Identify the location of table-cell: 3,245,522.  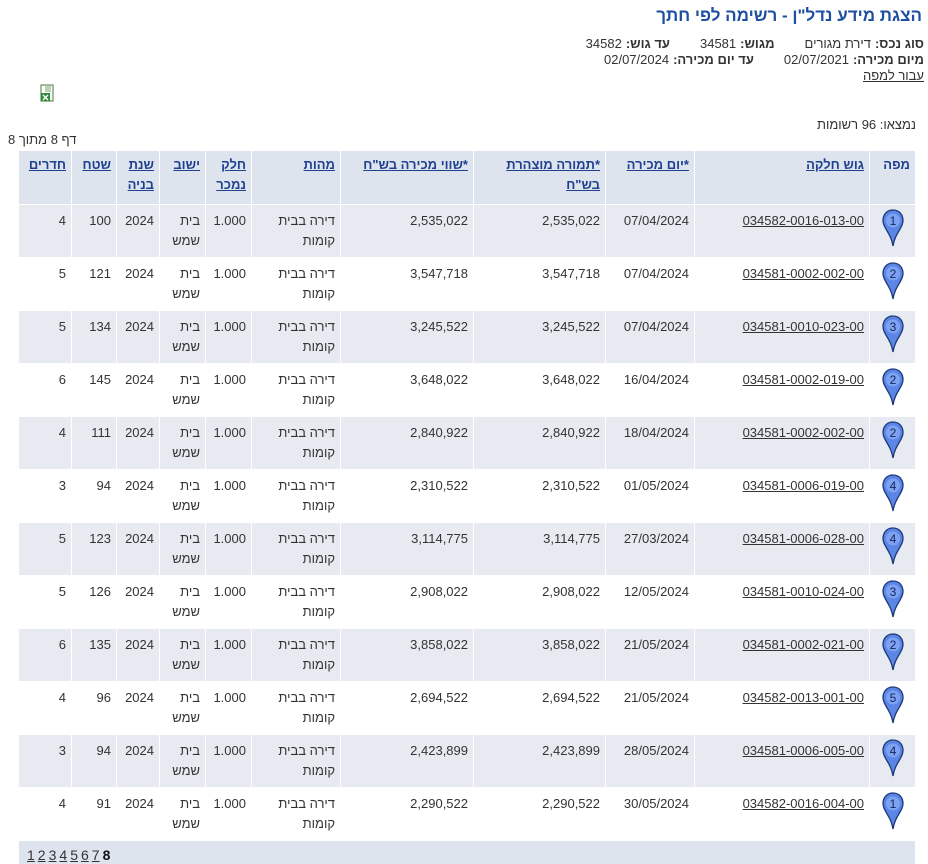
(407, 337).